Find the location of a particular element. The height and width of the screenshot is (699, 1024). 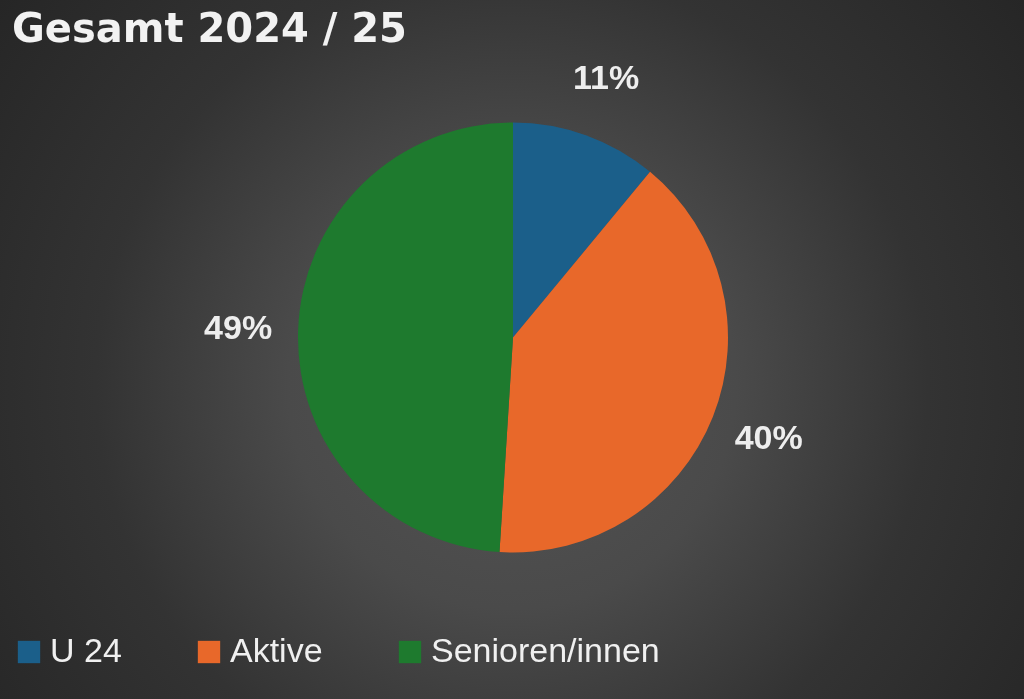

legend-label: U 24 is located at coordinates (86, 650).